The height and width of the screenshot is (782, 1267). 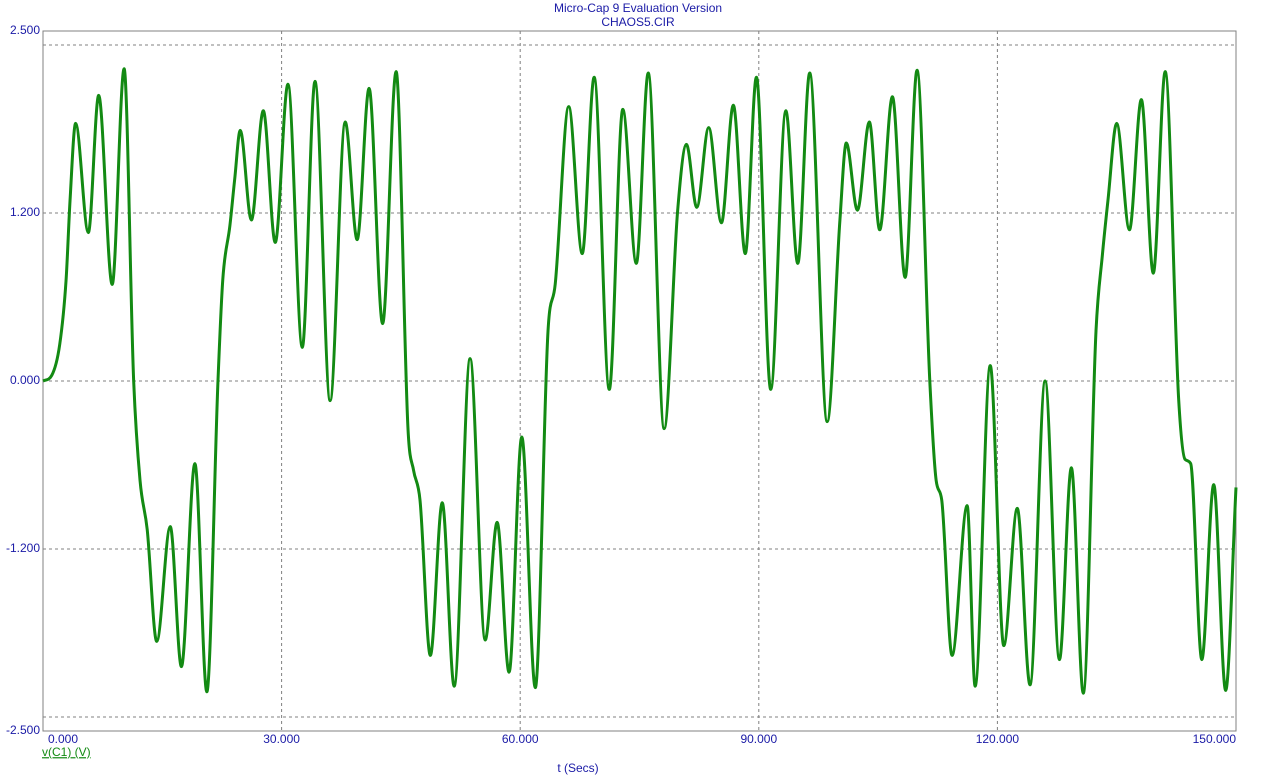 I want to click on x-tick-label: 0.000, so click(x=63, y=739).